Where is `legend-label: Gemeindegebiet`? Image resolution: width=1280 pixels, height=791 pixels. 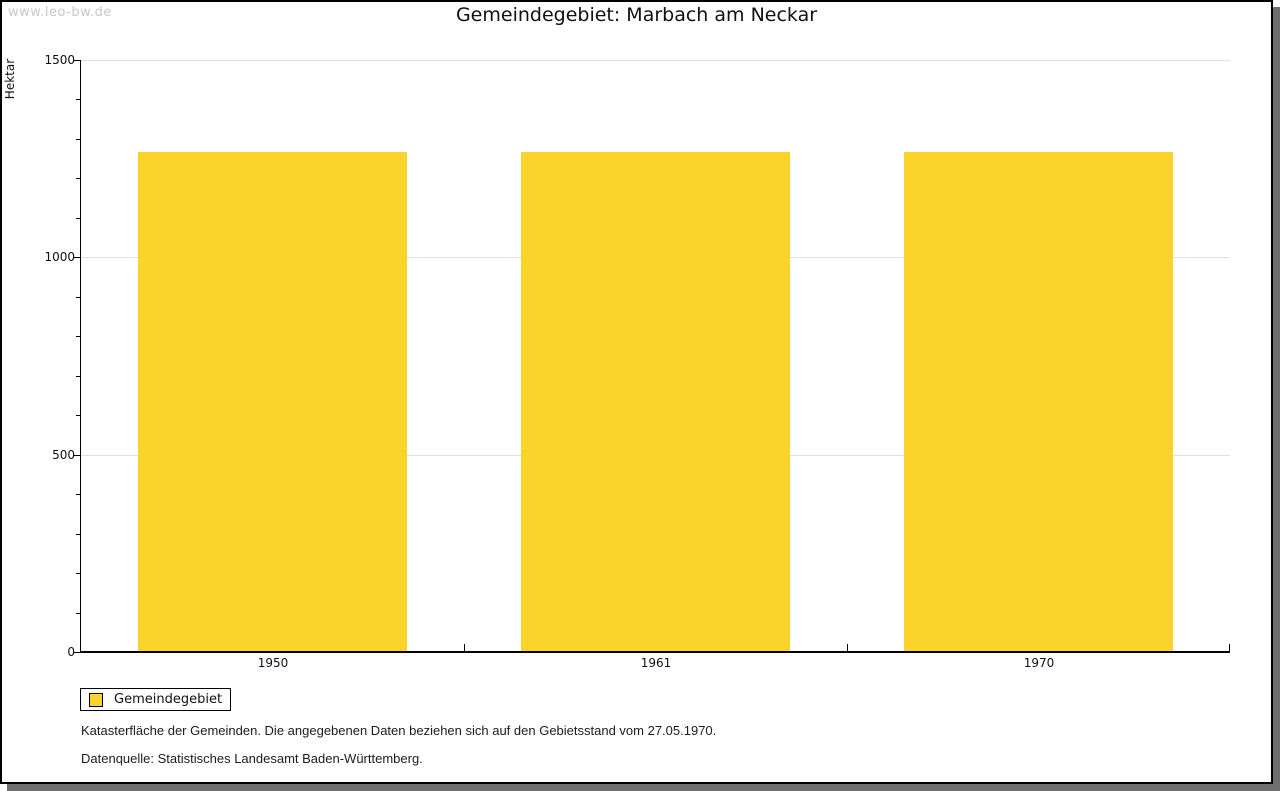 legend-label: Gemeindegebiet is located at coordinates (168, 699).